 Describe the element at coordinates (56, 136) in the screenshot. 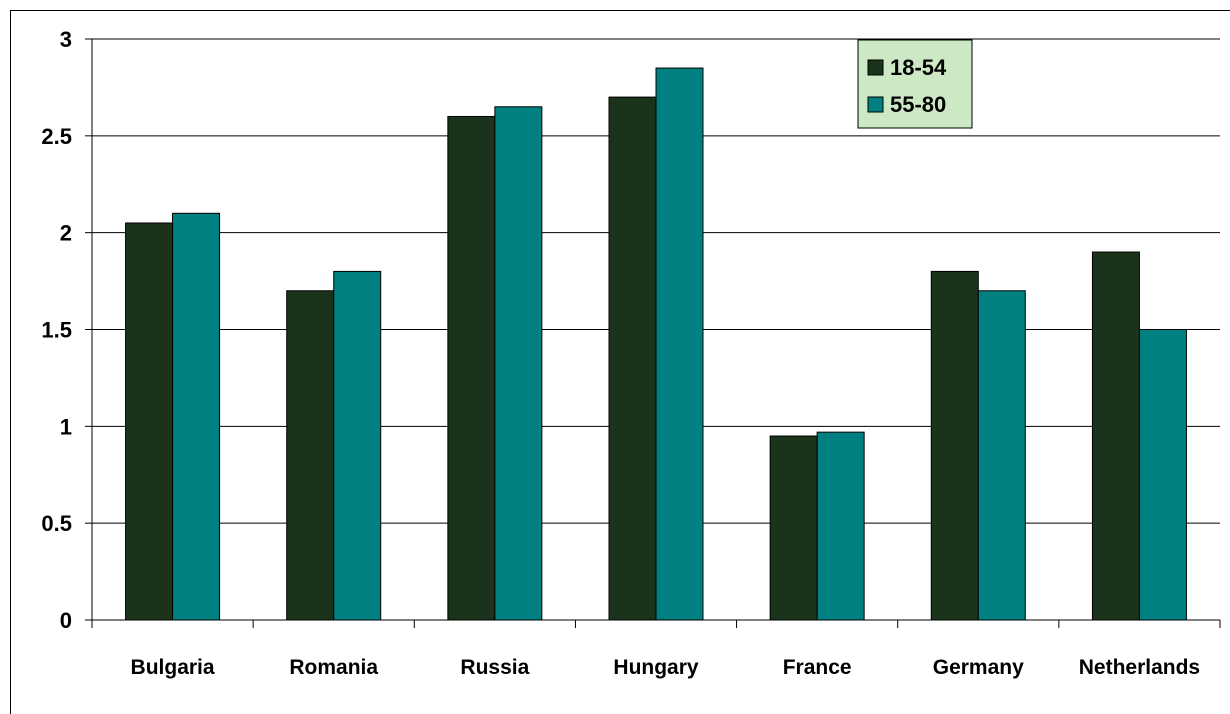

I see `y-tick-label: 2.5` at that location.